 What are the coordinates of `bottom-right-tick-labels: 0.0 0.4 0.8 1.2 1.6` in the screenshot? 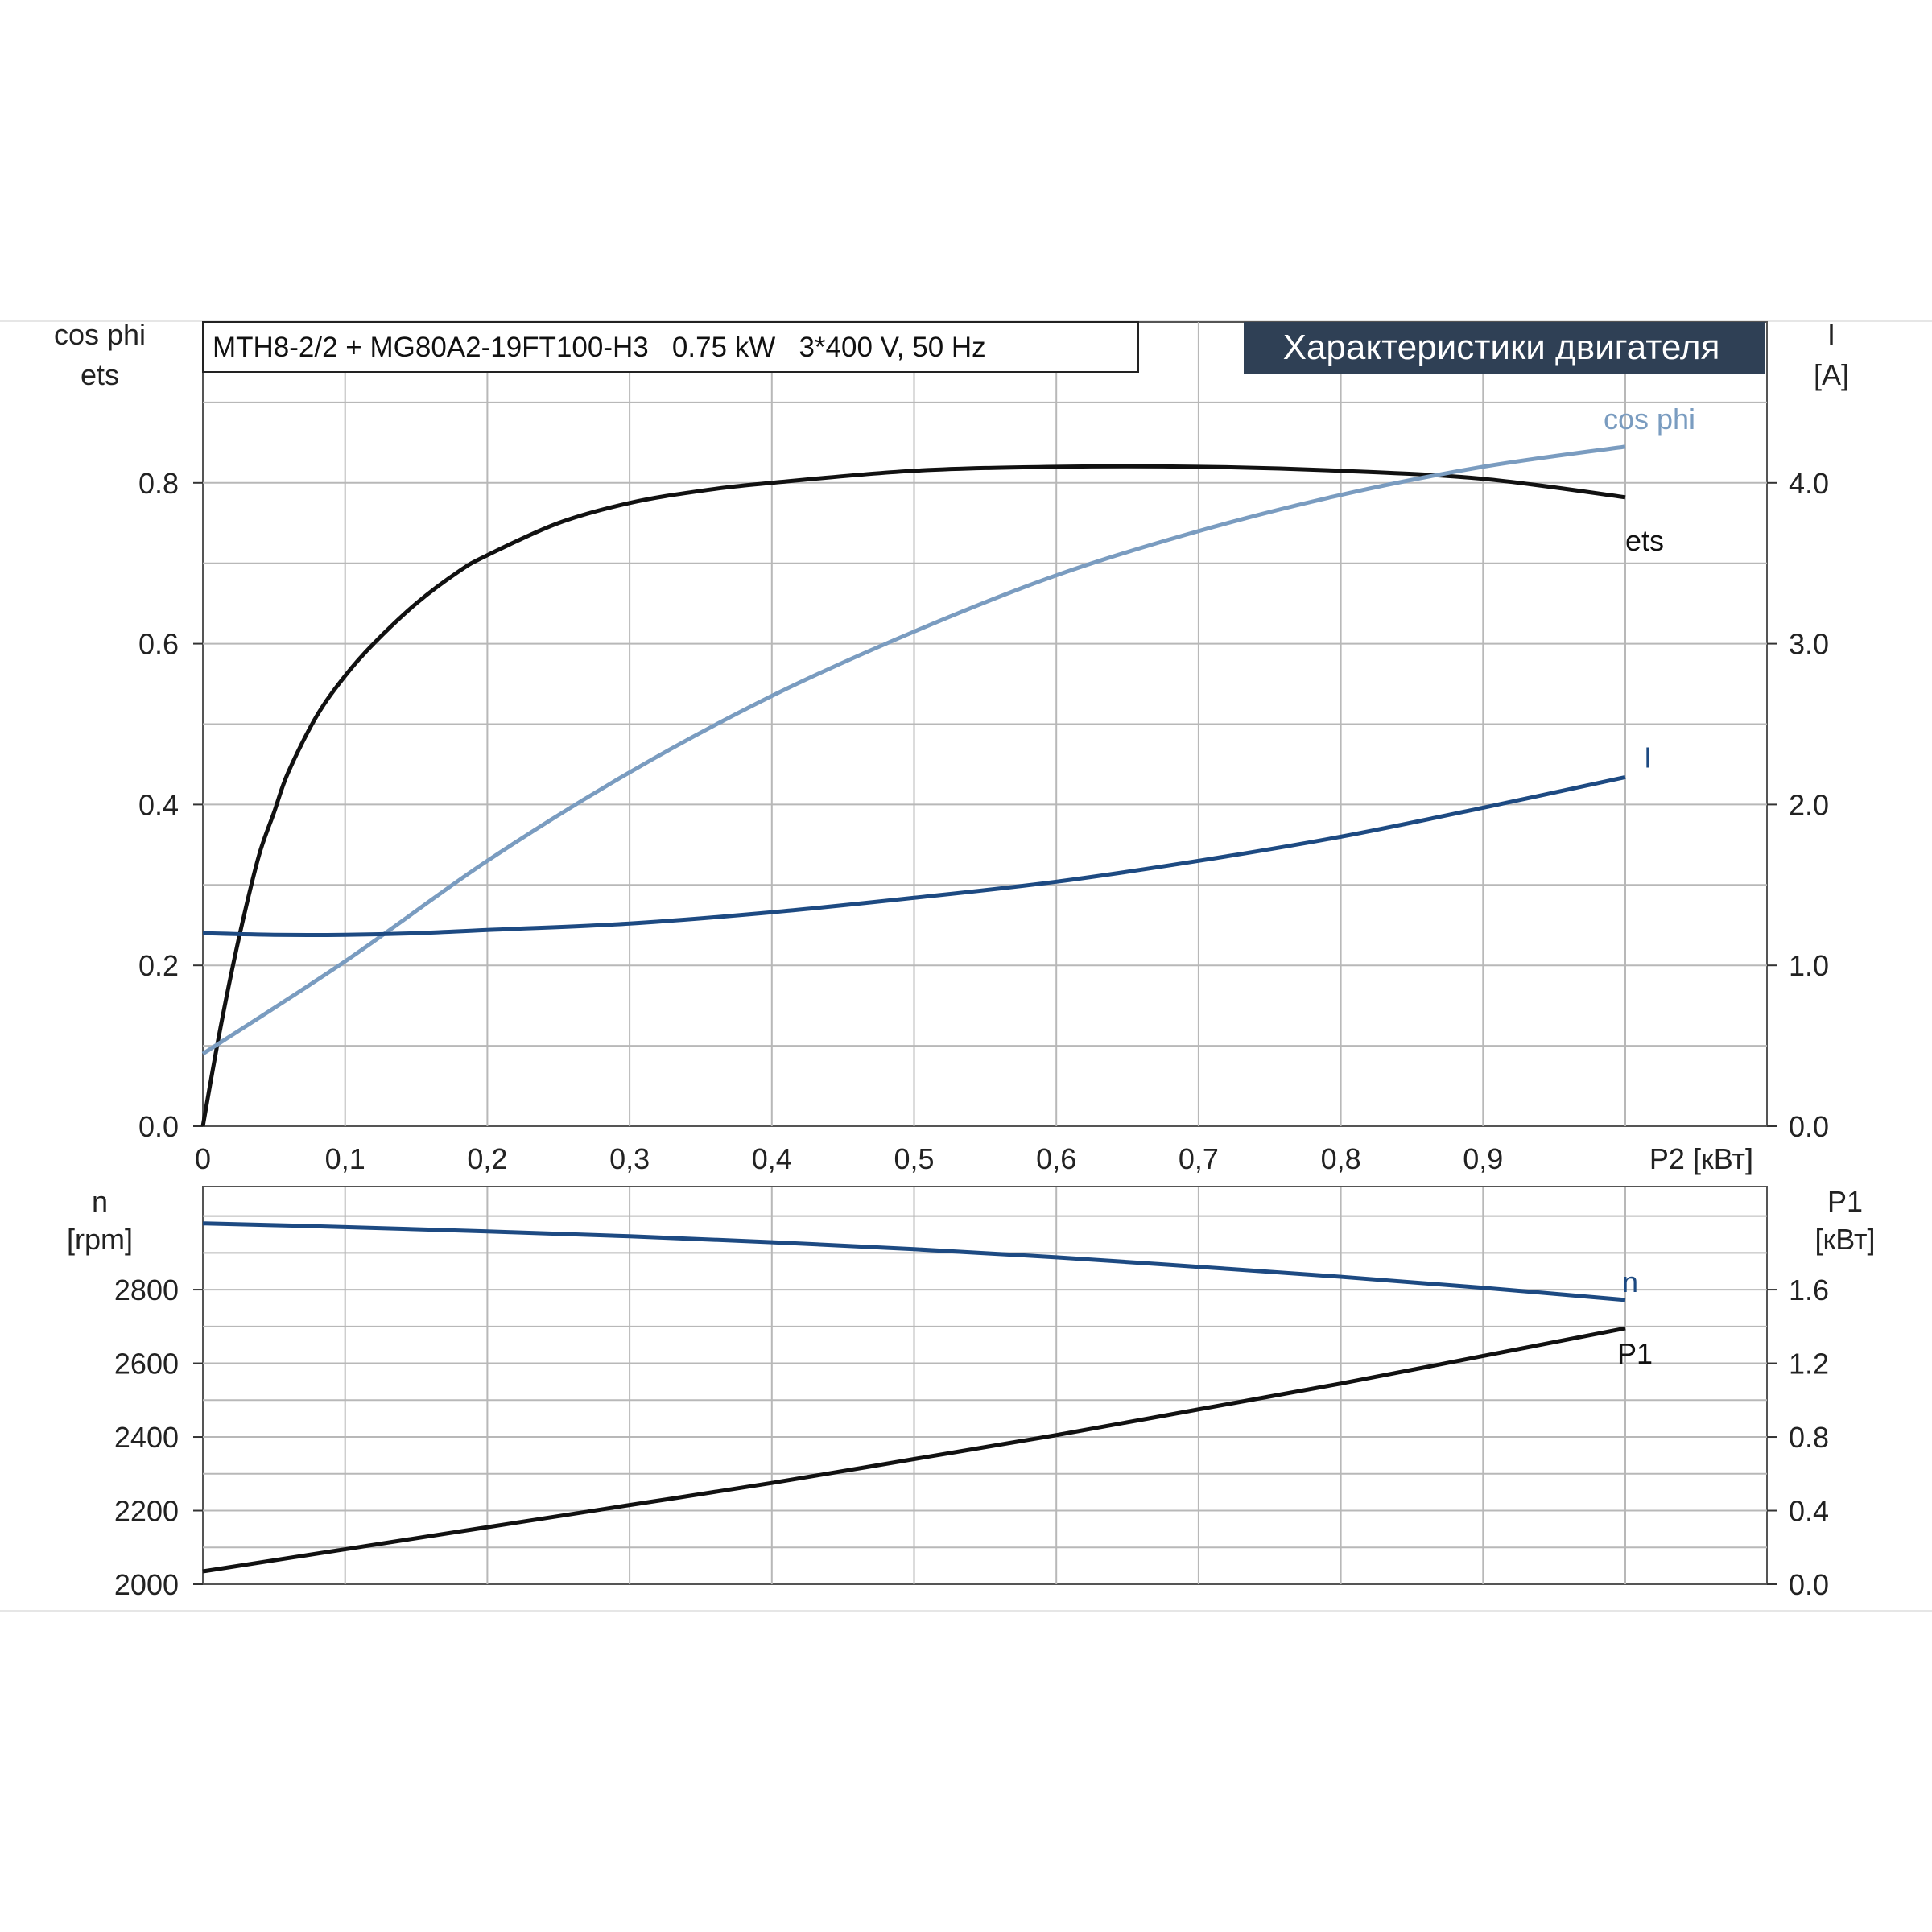 It's located at (1798, 1437).